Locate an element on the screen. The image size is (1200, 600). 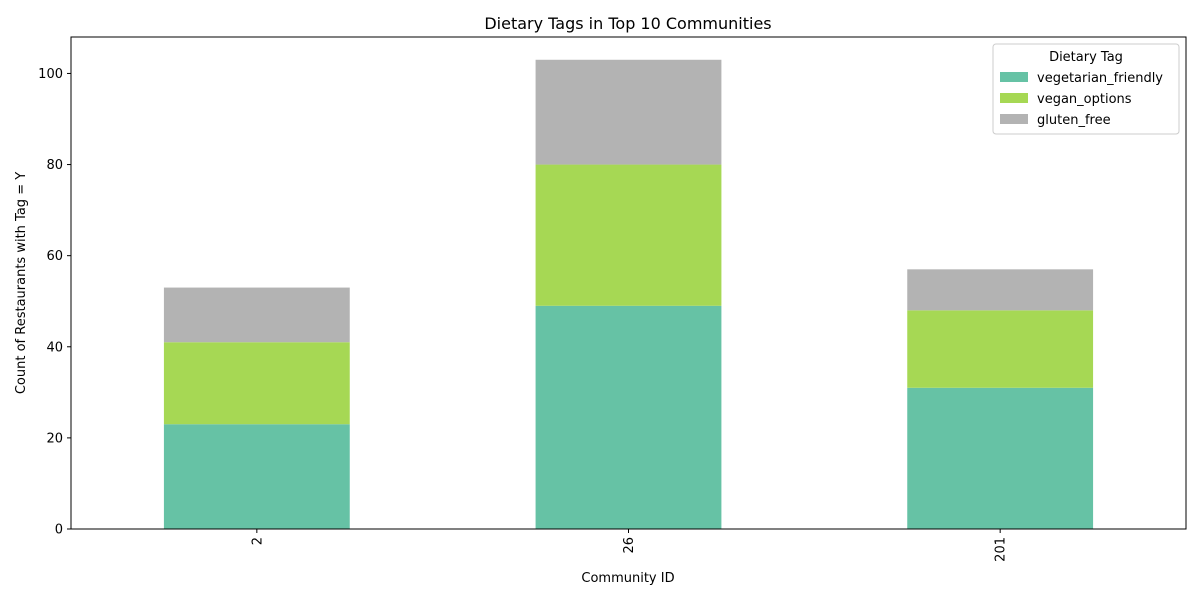
legend-frame is located at coordinates (1086, 89).